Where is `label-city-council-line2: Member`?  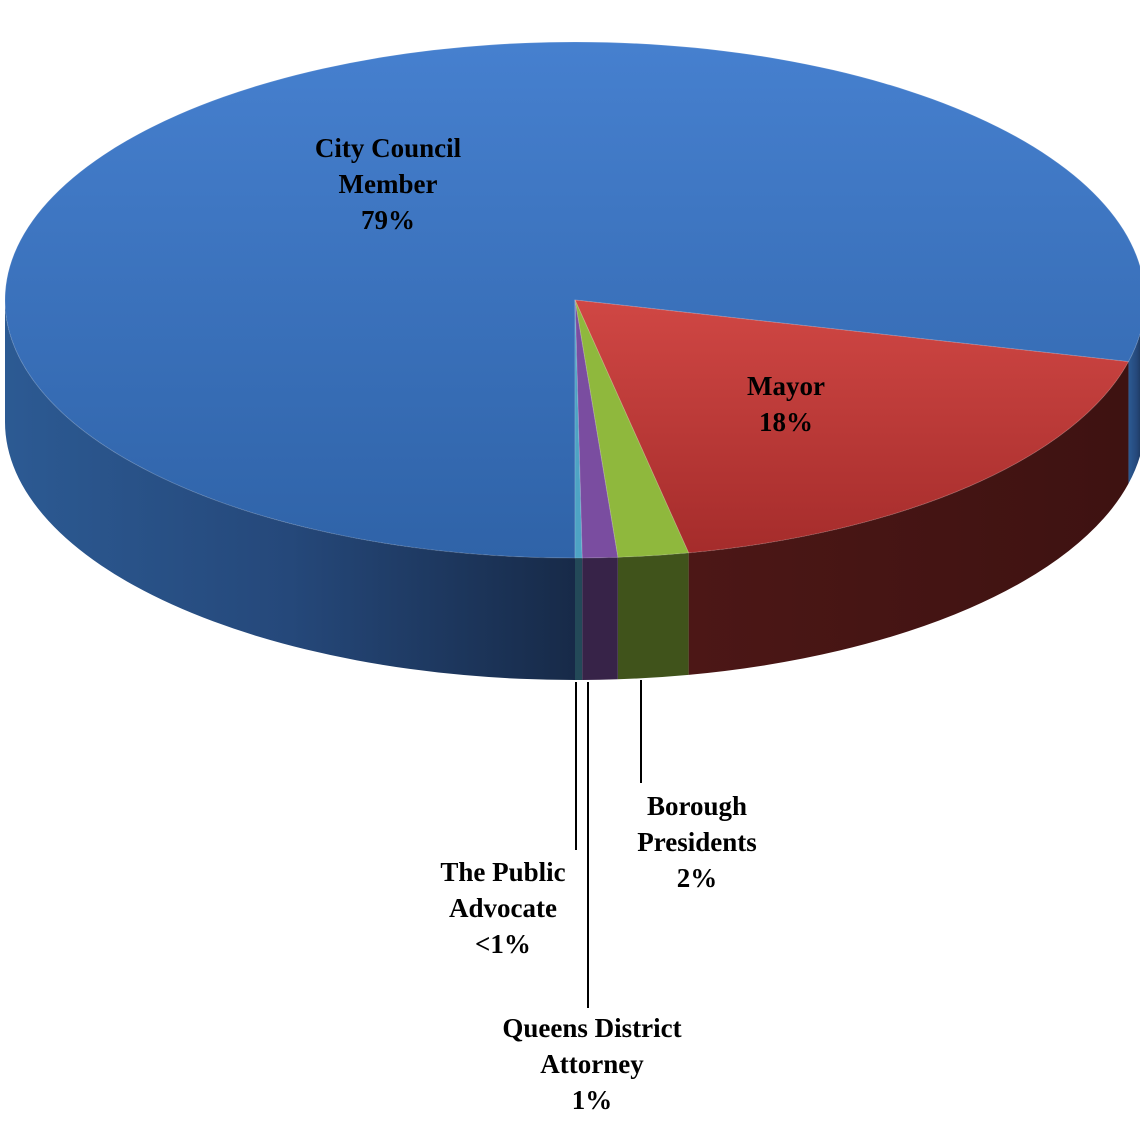 label-city-council-line2: Member is located at coordinates (388, 184).